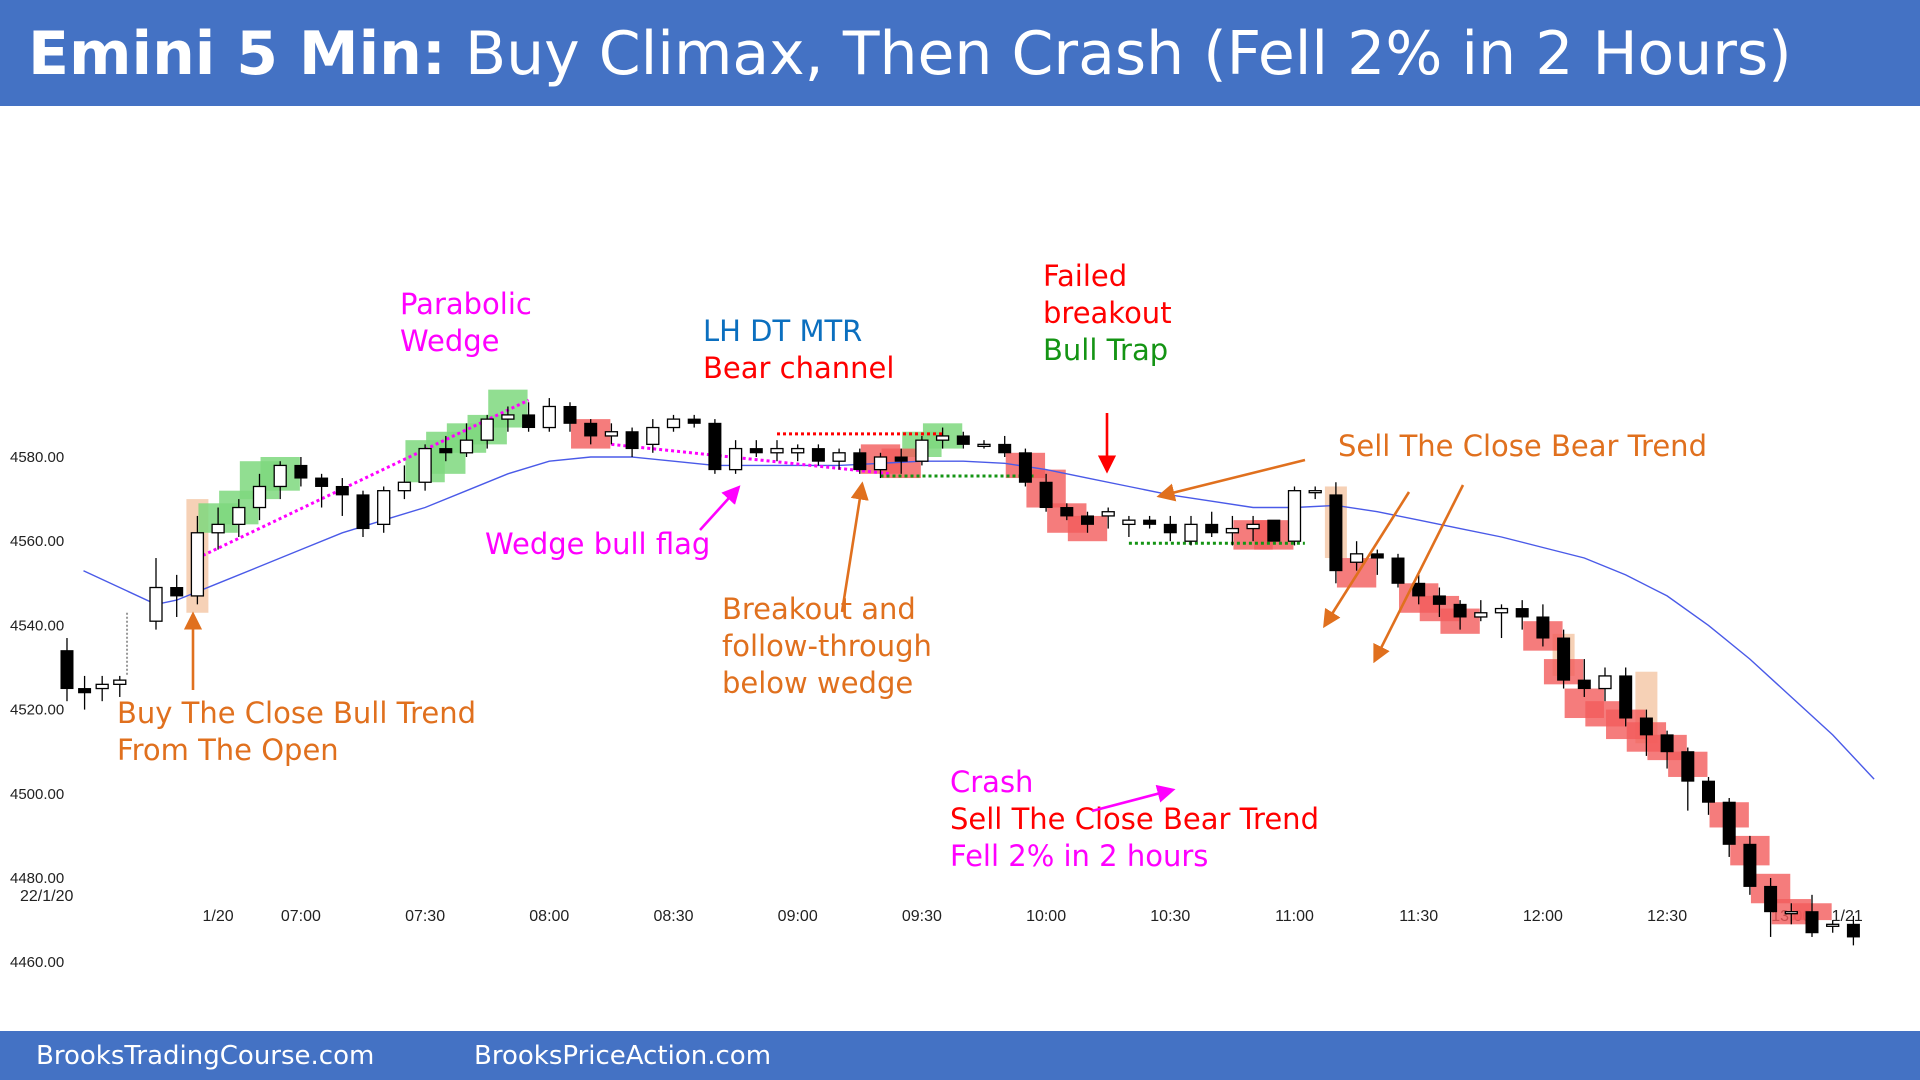  What do you see at coordinates (1418, 916) in the screenshot?
I see `x-tick-label: 11:30` at bounding box center [1418, 916].